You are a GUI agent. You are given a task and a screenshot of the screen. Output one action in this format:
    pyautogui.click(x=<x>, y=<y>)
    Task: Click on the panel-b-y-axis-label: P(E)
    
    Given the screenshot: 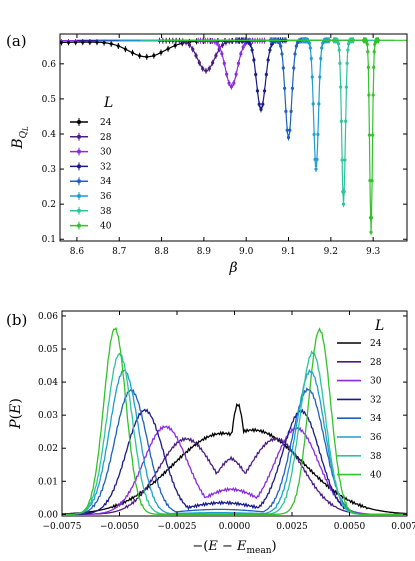 What is the action you would take?
    pyautogui.click(x=16, y=414)
    